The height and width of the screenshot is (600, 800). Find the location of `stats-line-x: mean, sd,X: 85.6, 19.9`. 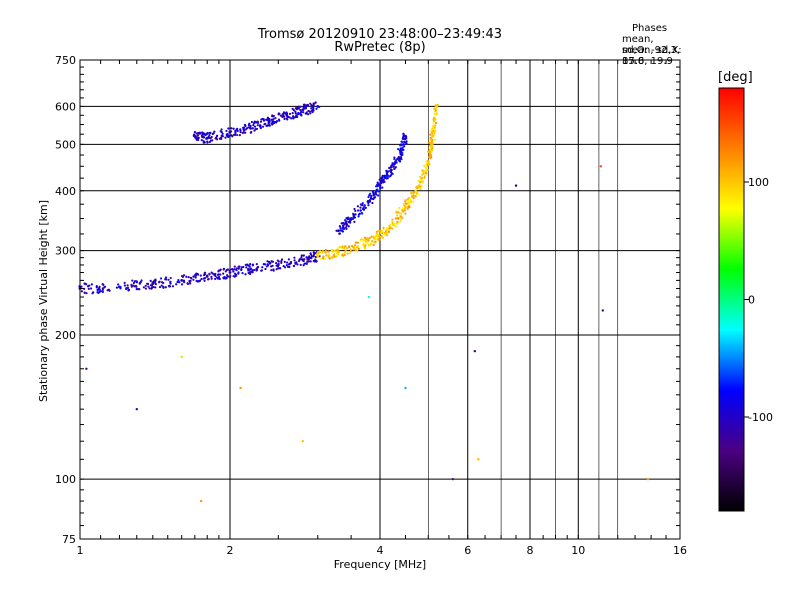

stats-line-x: mean, sd,X: 85.6, 19.9 is located at coordinates (652, 56).